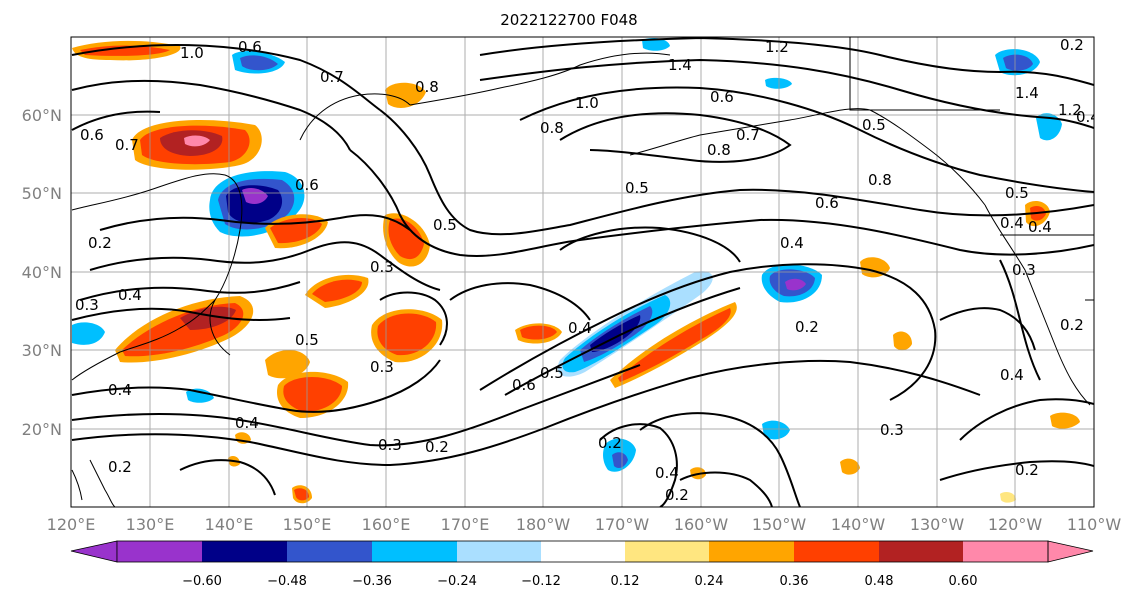  Describe the element at coordinates (541, 581) in the screenshot. I see `colorbar-label: −0.12` at that location.